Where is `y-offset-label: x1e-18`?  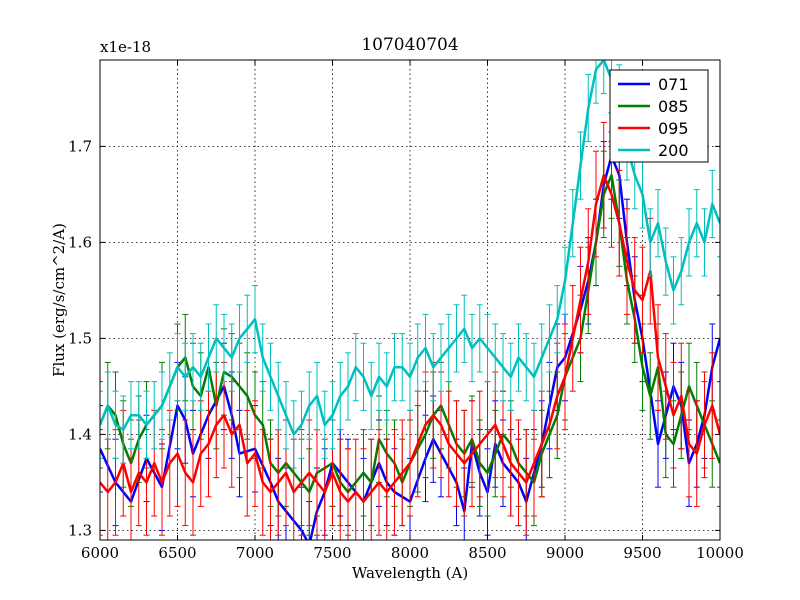
y-offset-label: x1e-18 is located at coordinates (125, 47).